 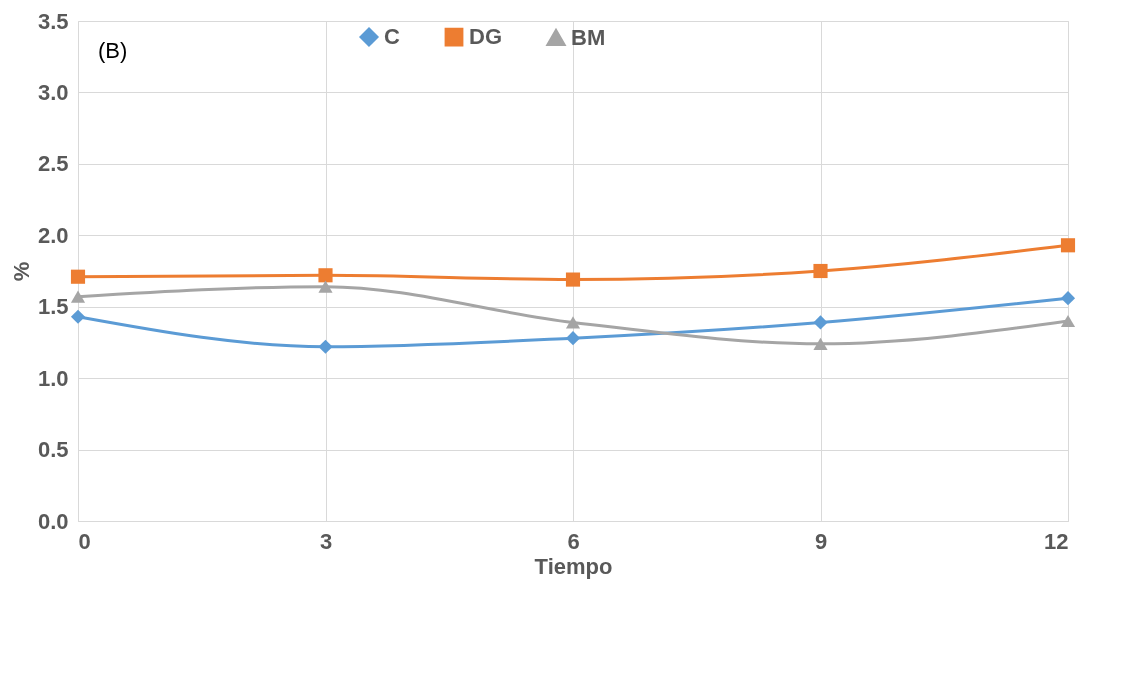 I want to click on y-tick-label: 2.0, so click(x=53, y=235).